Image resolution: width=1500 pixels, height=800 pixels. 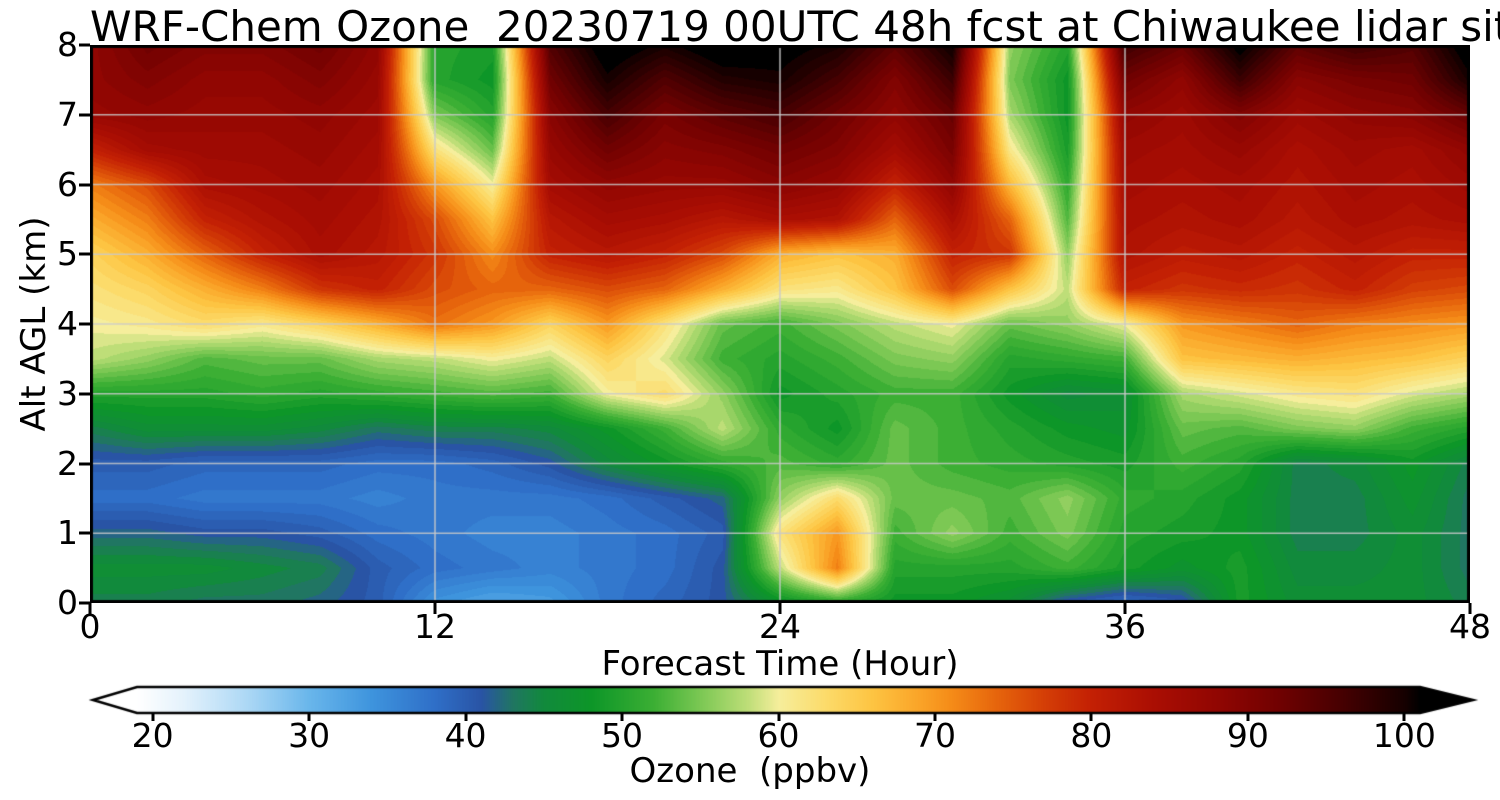 What do you see at coordinates (622, 735) in the screenshot?
I see `colorbar-tick-label: 50` at bounding box center [622, 735].